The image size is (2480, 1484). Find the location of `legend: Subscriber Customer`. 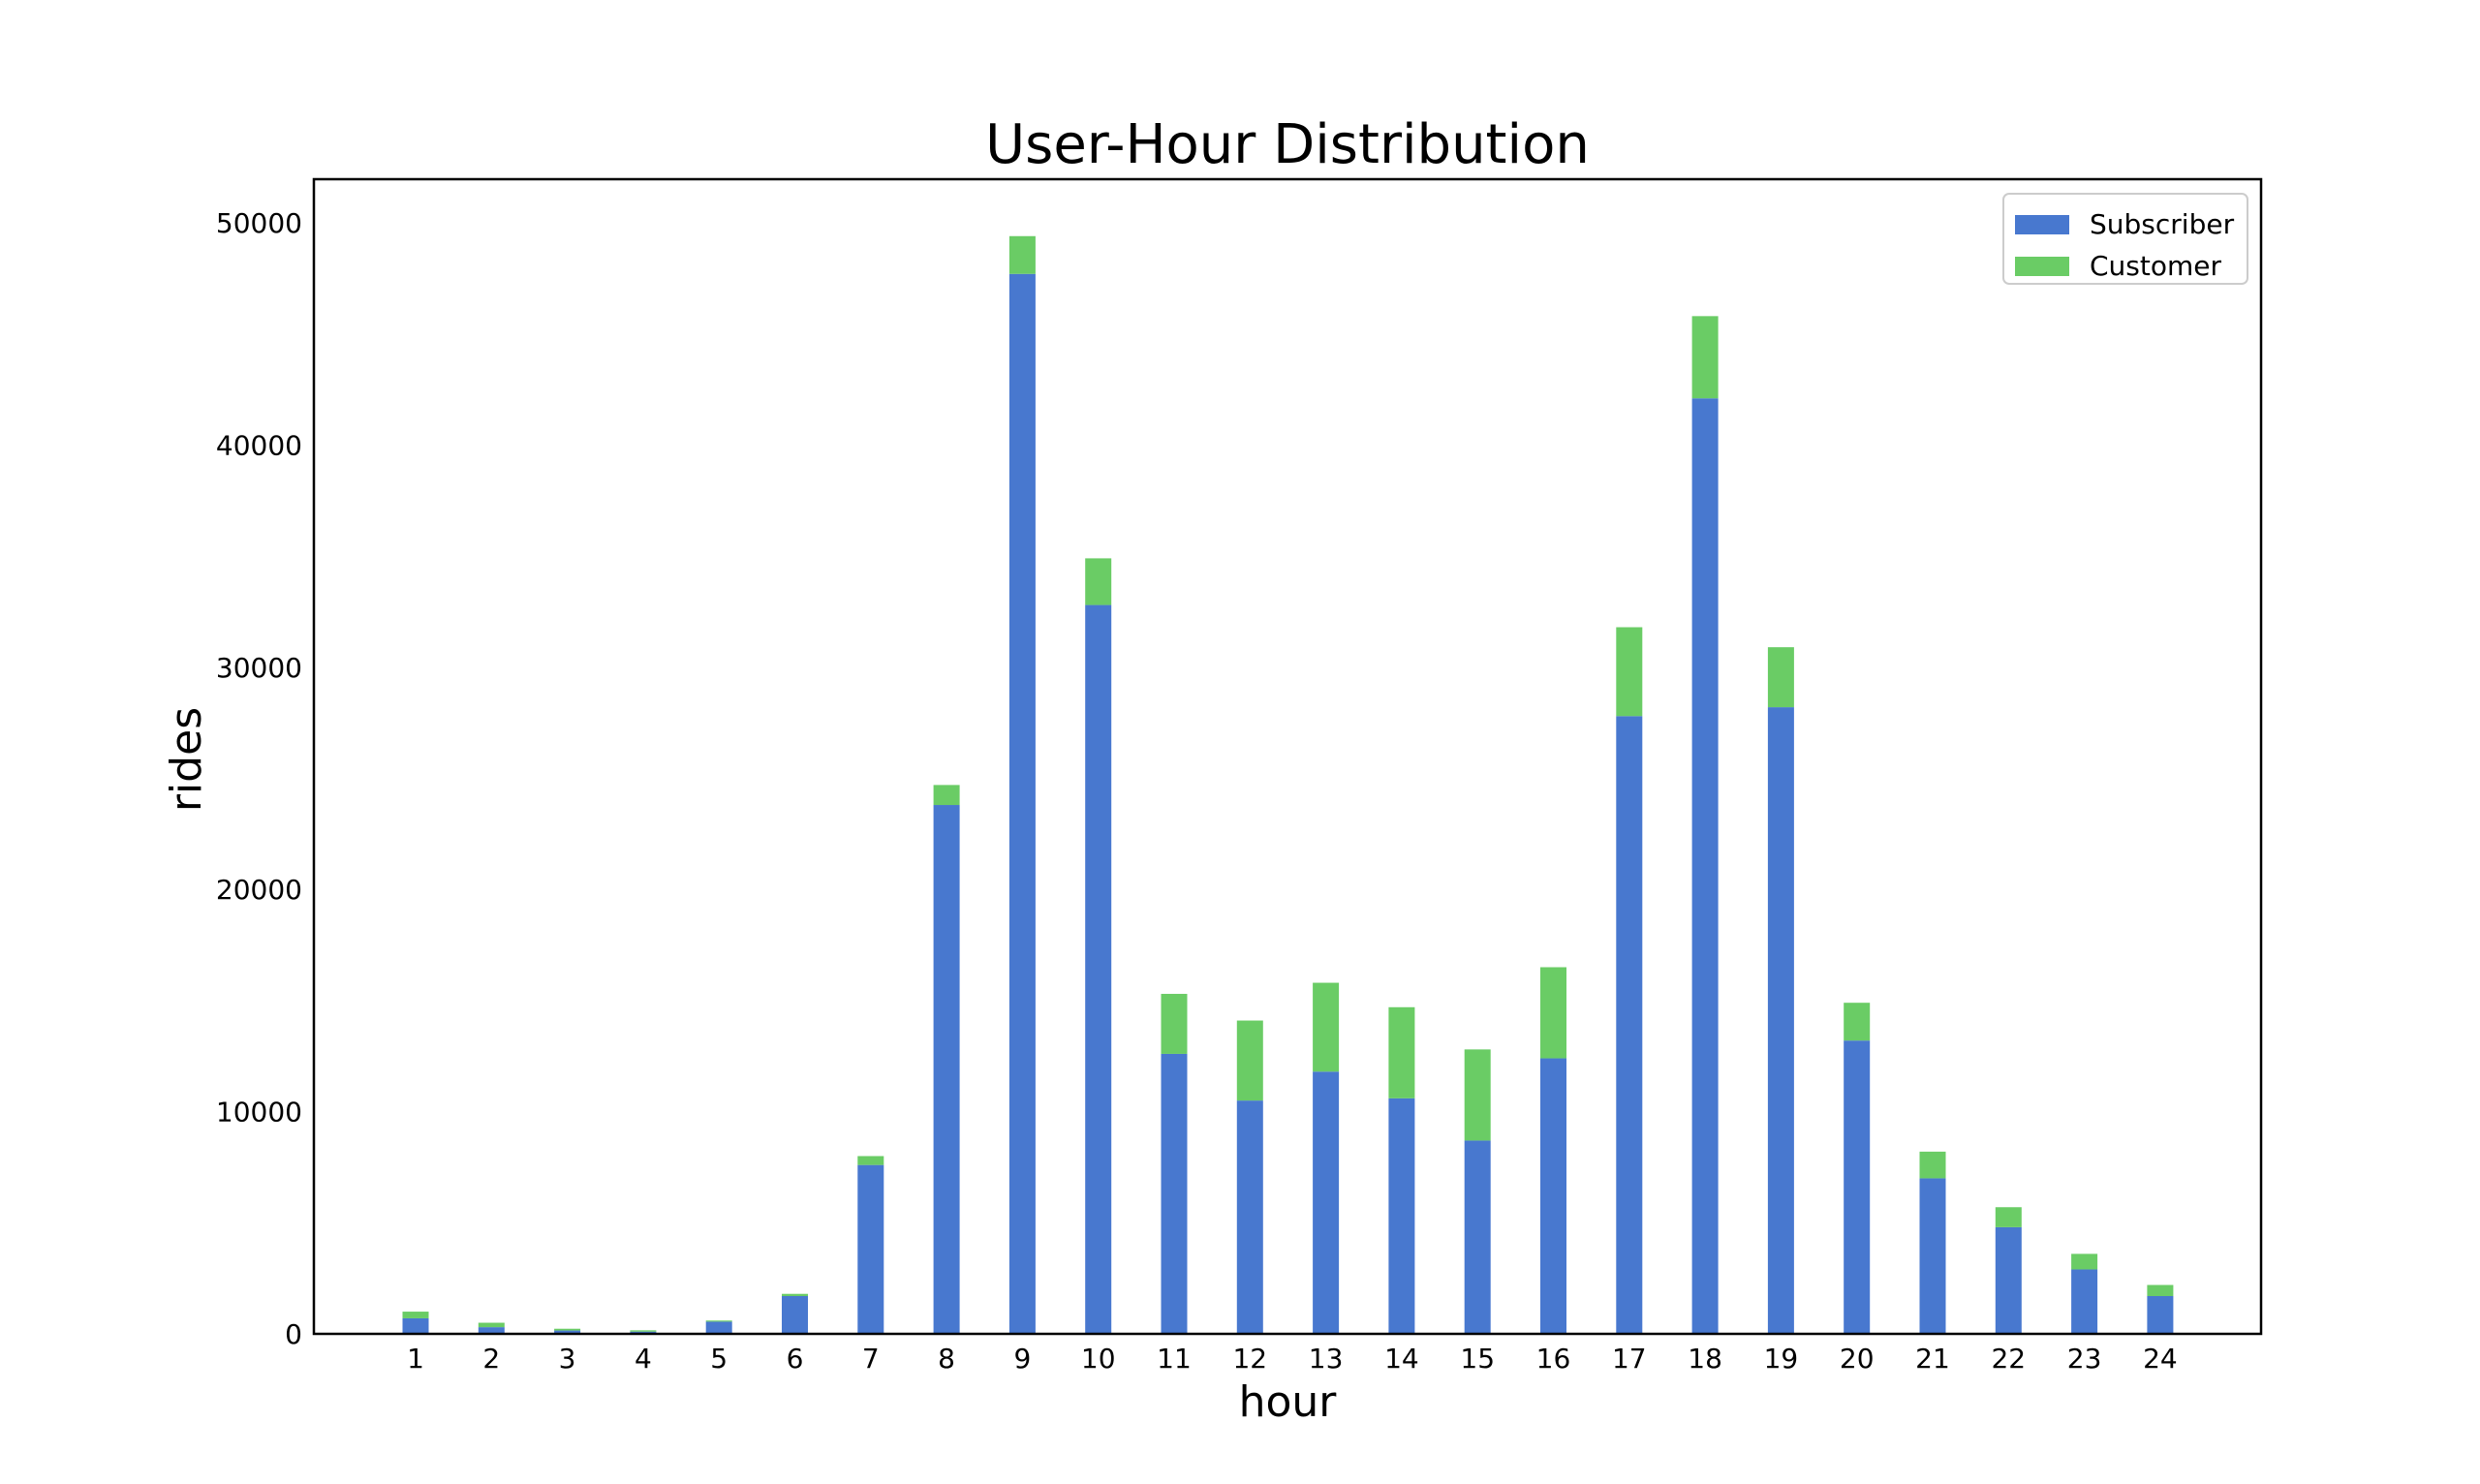

legend: Subscriber Customer is located at coordinates (2125, 239).